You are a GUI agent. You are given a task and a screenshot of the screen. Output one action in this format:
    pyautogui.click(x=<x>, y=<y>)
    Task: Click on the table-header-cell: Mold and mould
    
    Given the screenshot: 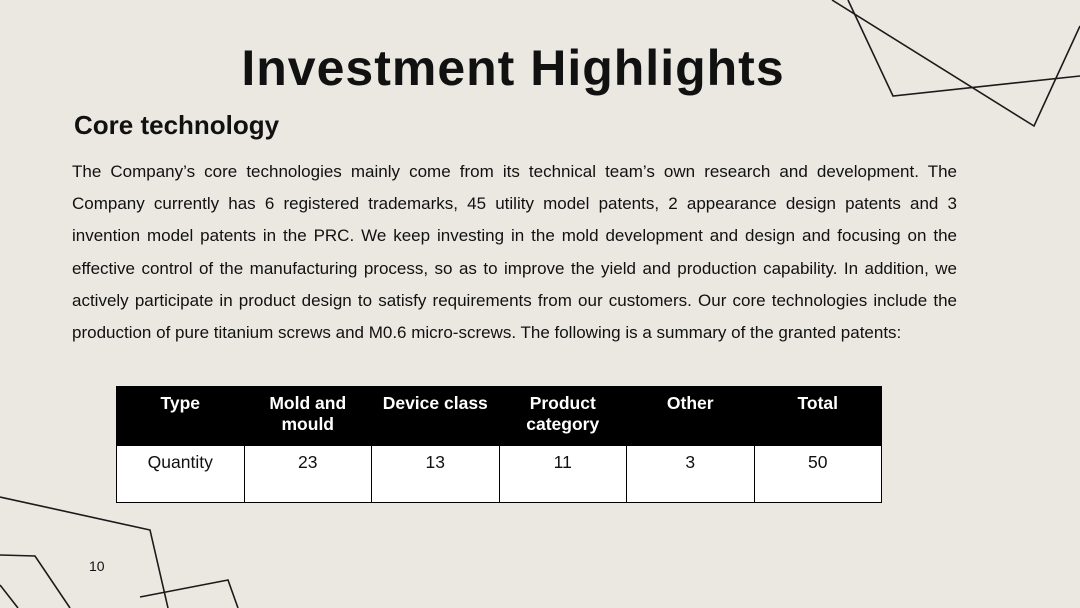 What is the action you would take?
    pyautogui.click(x=307, y=416)
    